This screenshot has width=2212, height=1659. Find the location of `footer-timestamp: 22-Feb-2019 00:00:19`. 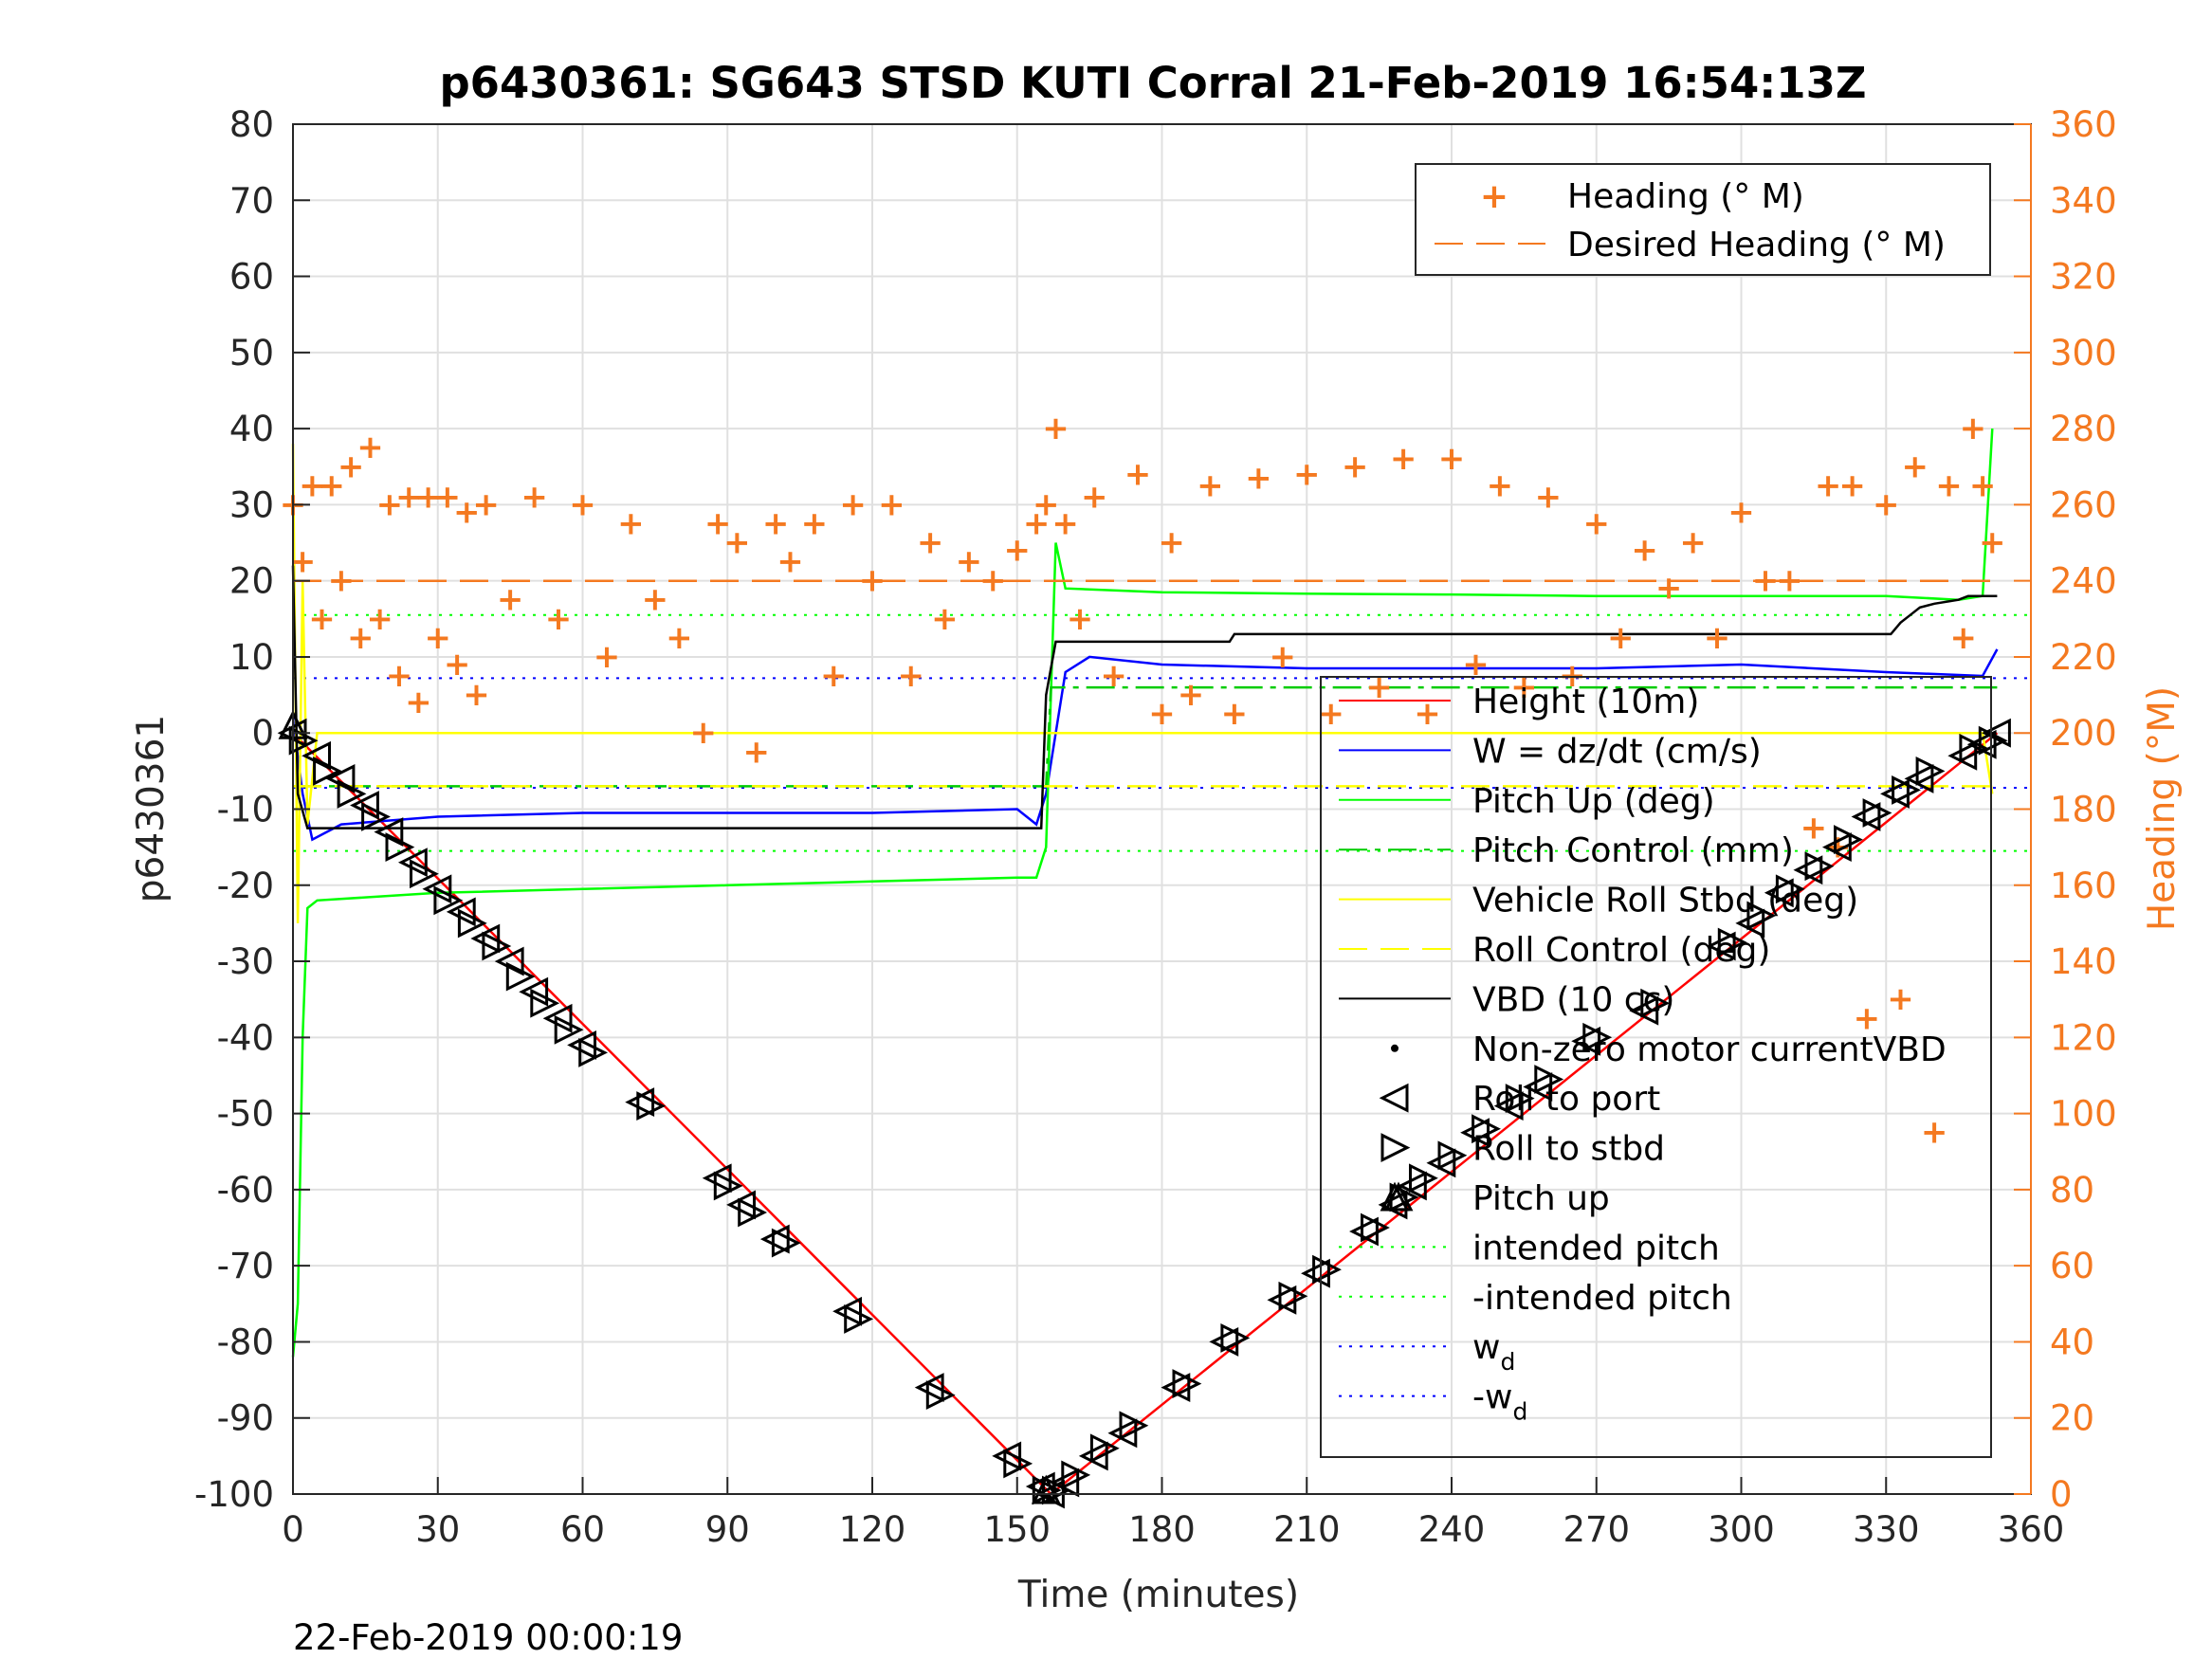

footer-timestamp: 22-Feb-2019 00:00:19 is located at coordinates (488, 1637).